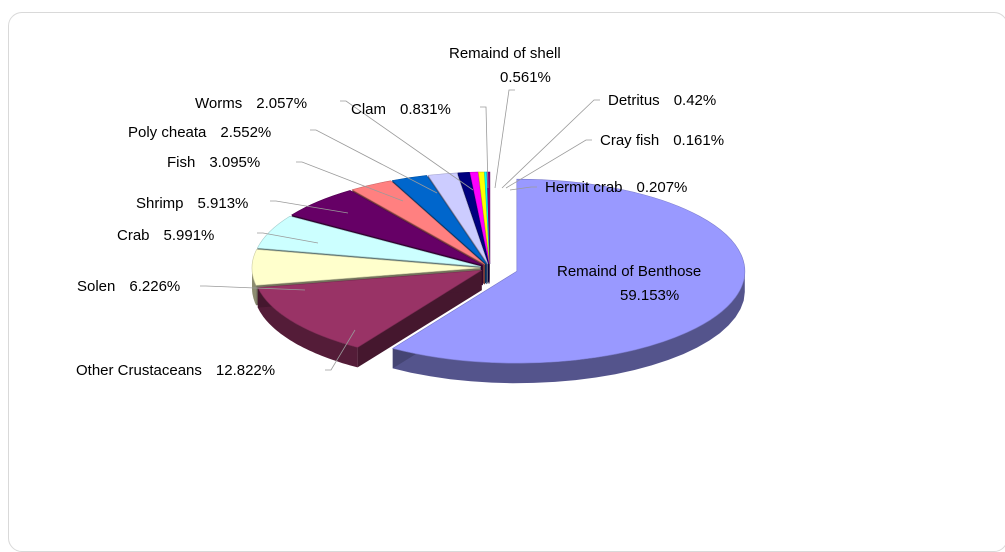 The image size is (1005, 552). What do you see at coordinates (281, 103) in the screenshot?
I see `value-worms: 2.057%` at bounding box center [281, 103].